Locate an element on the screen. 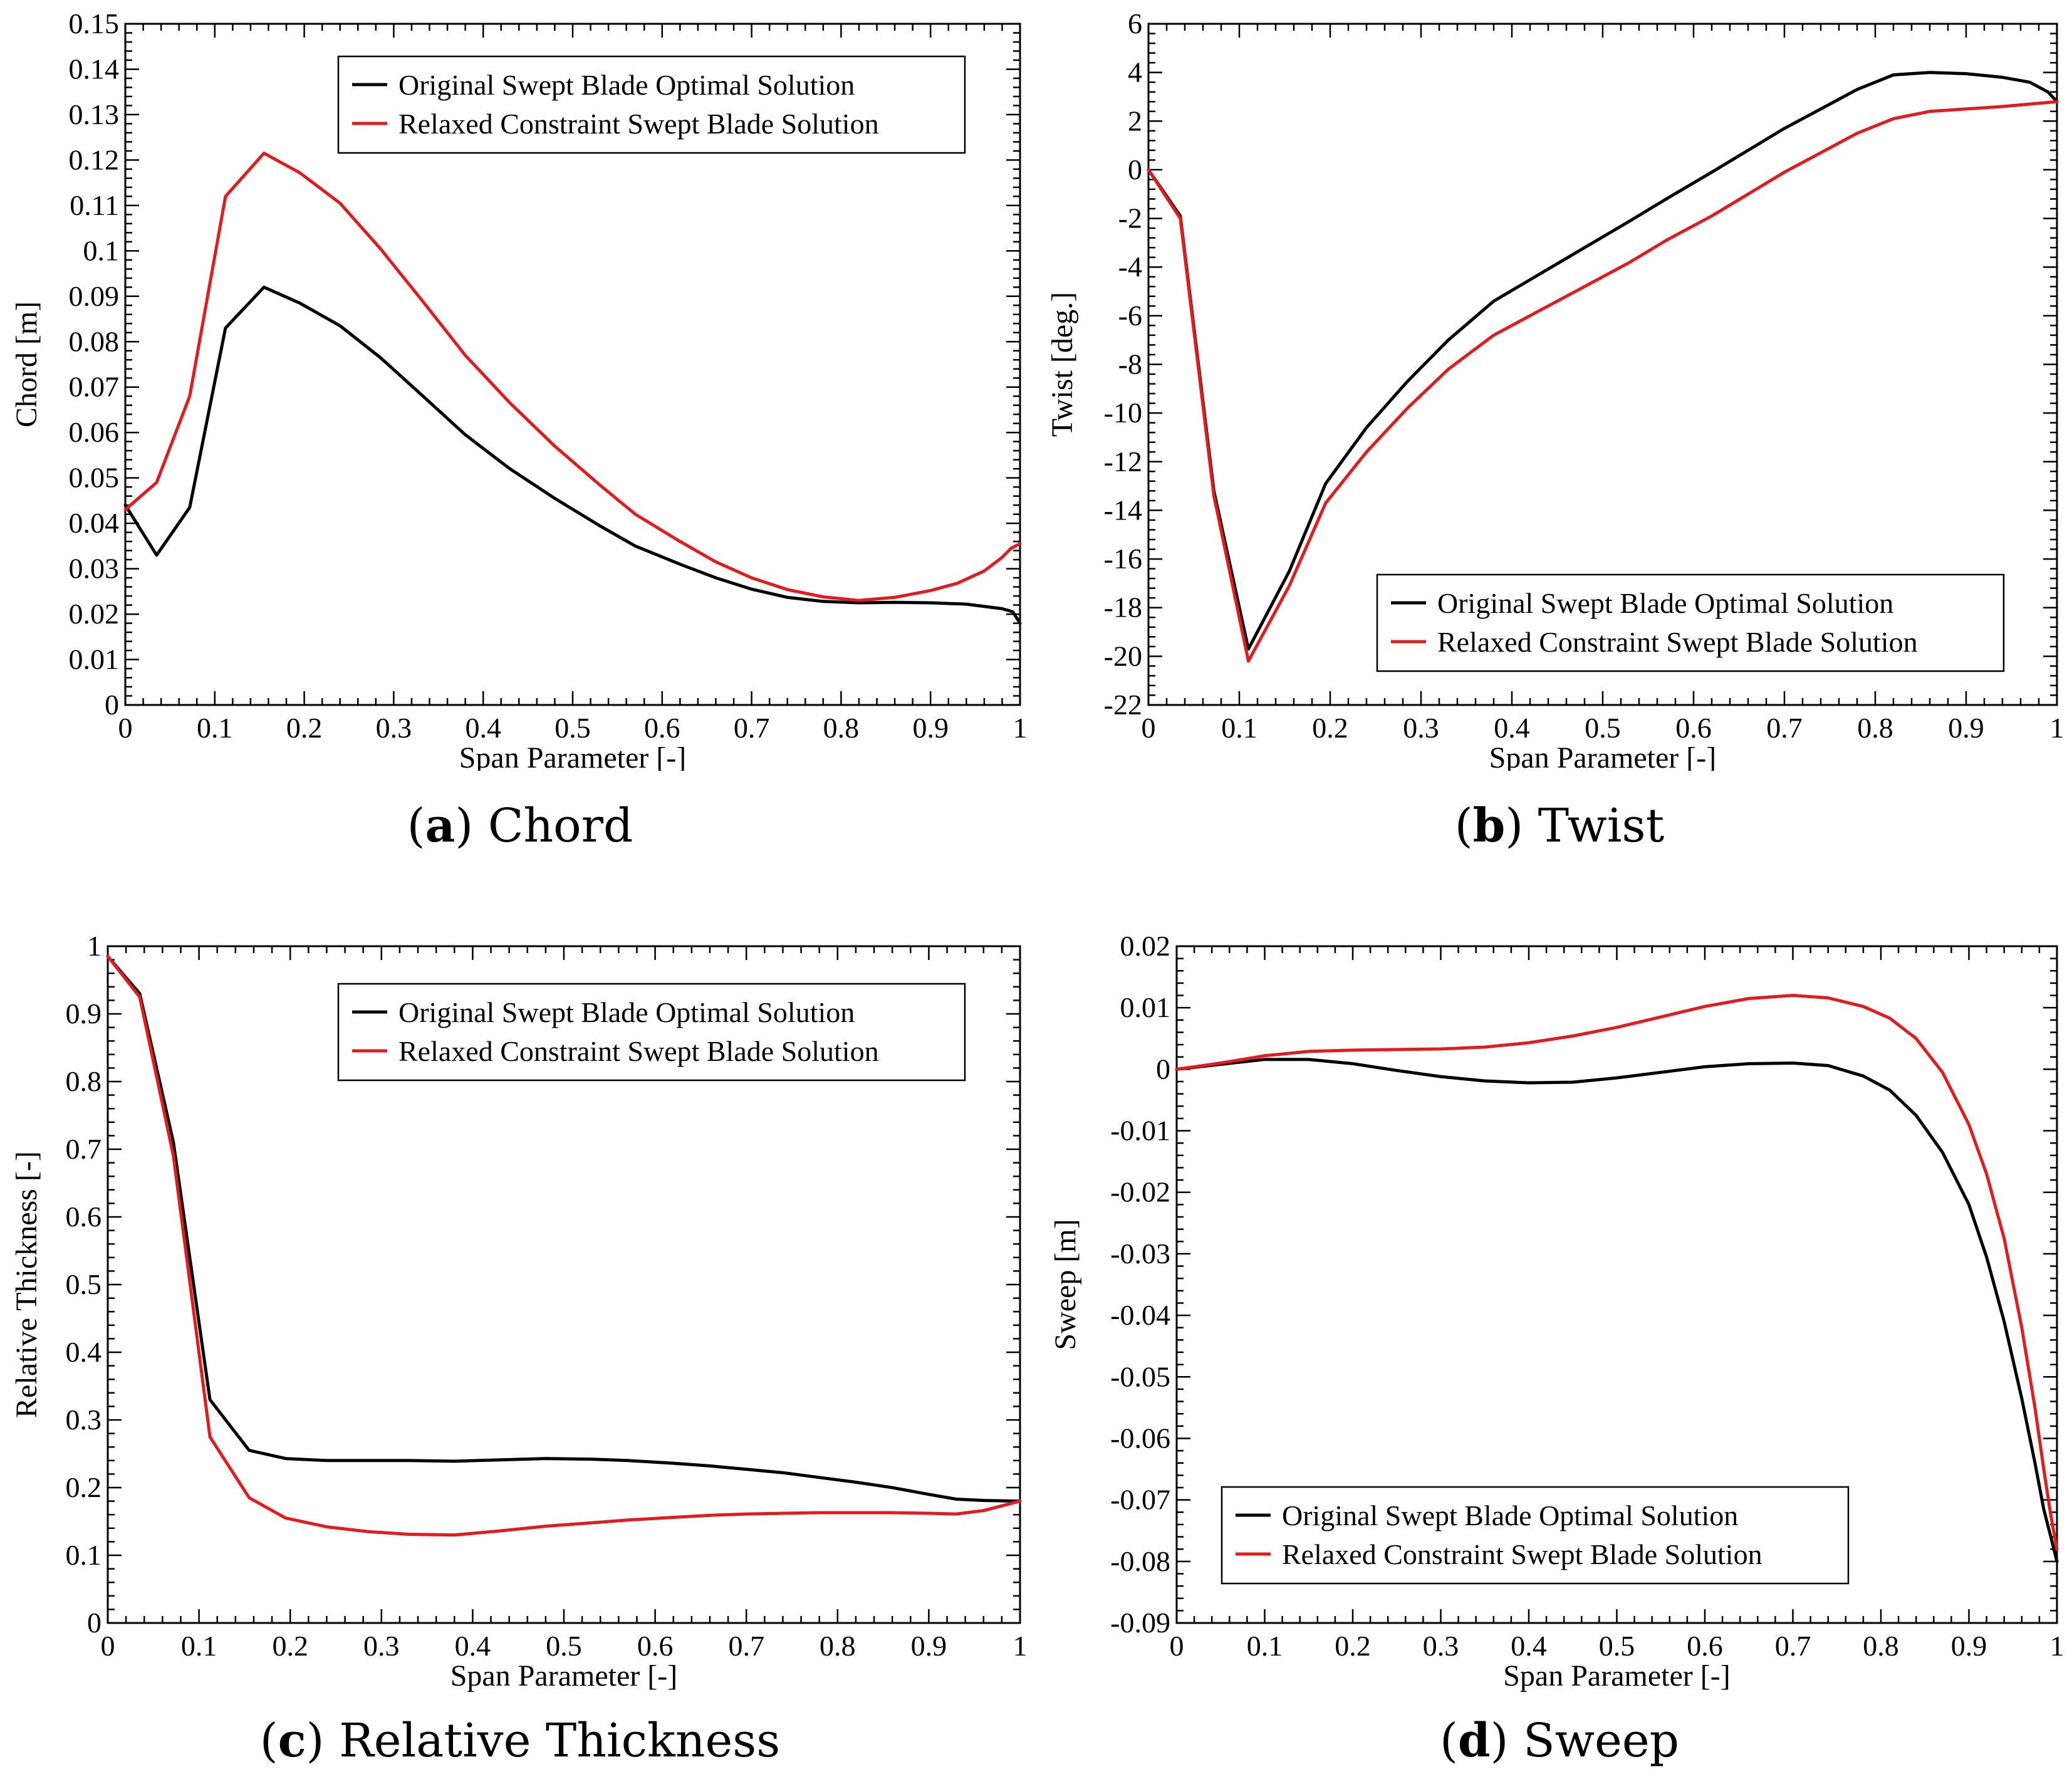 The image size is (2072, 1784). chord-y-axis-label: Chord [m] is located at coordinates (26, 364).